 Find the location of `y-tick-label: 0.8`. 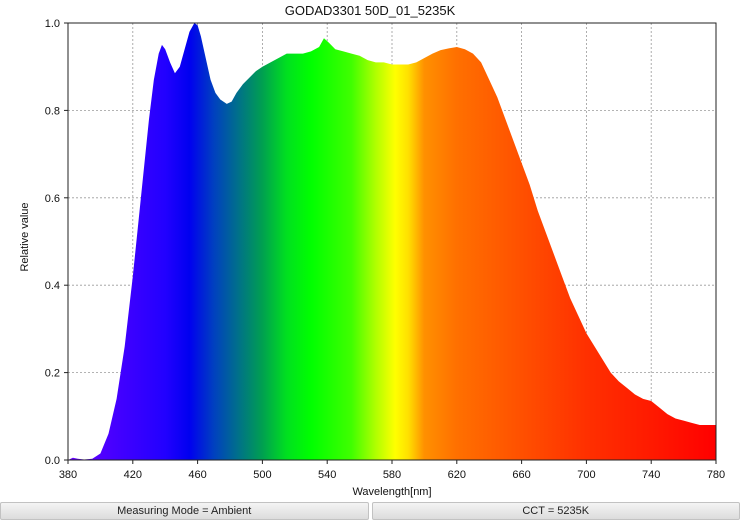

y-tick-label: 0.8 is located at coordinates (52, 111).